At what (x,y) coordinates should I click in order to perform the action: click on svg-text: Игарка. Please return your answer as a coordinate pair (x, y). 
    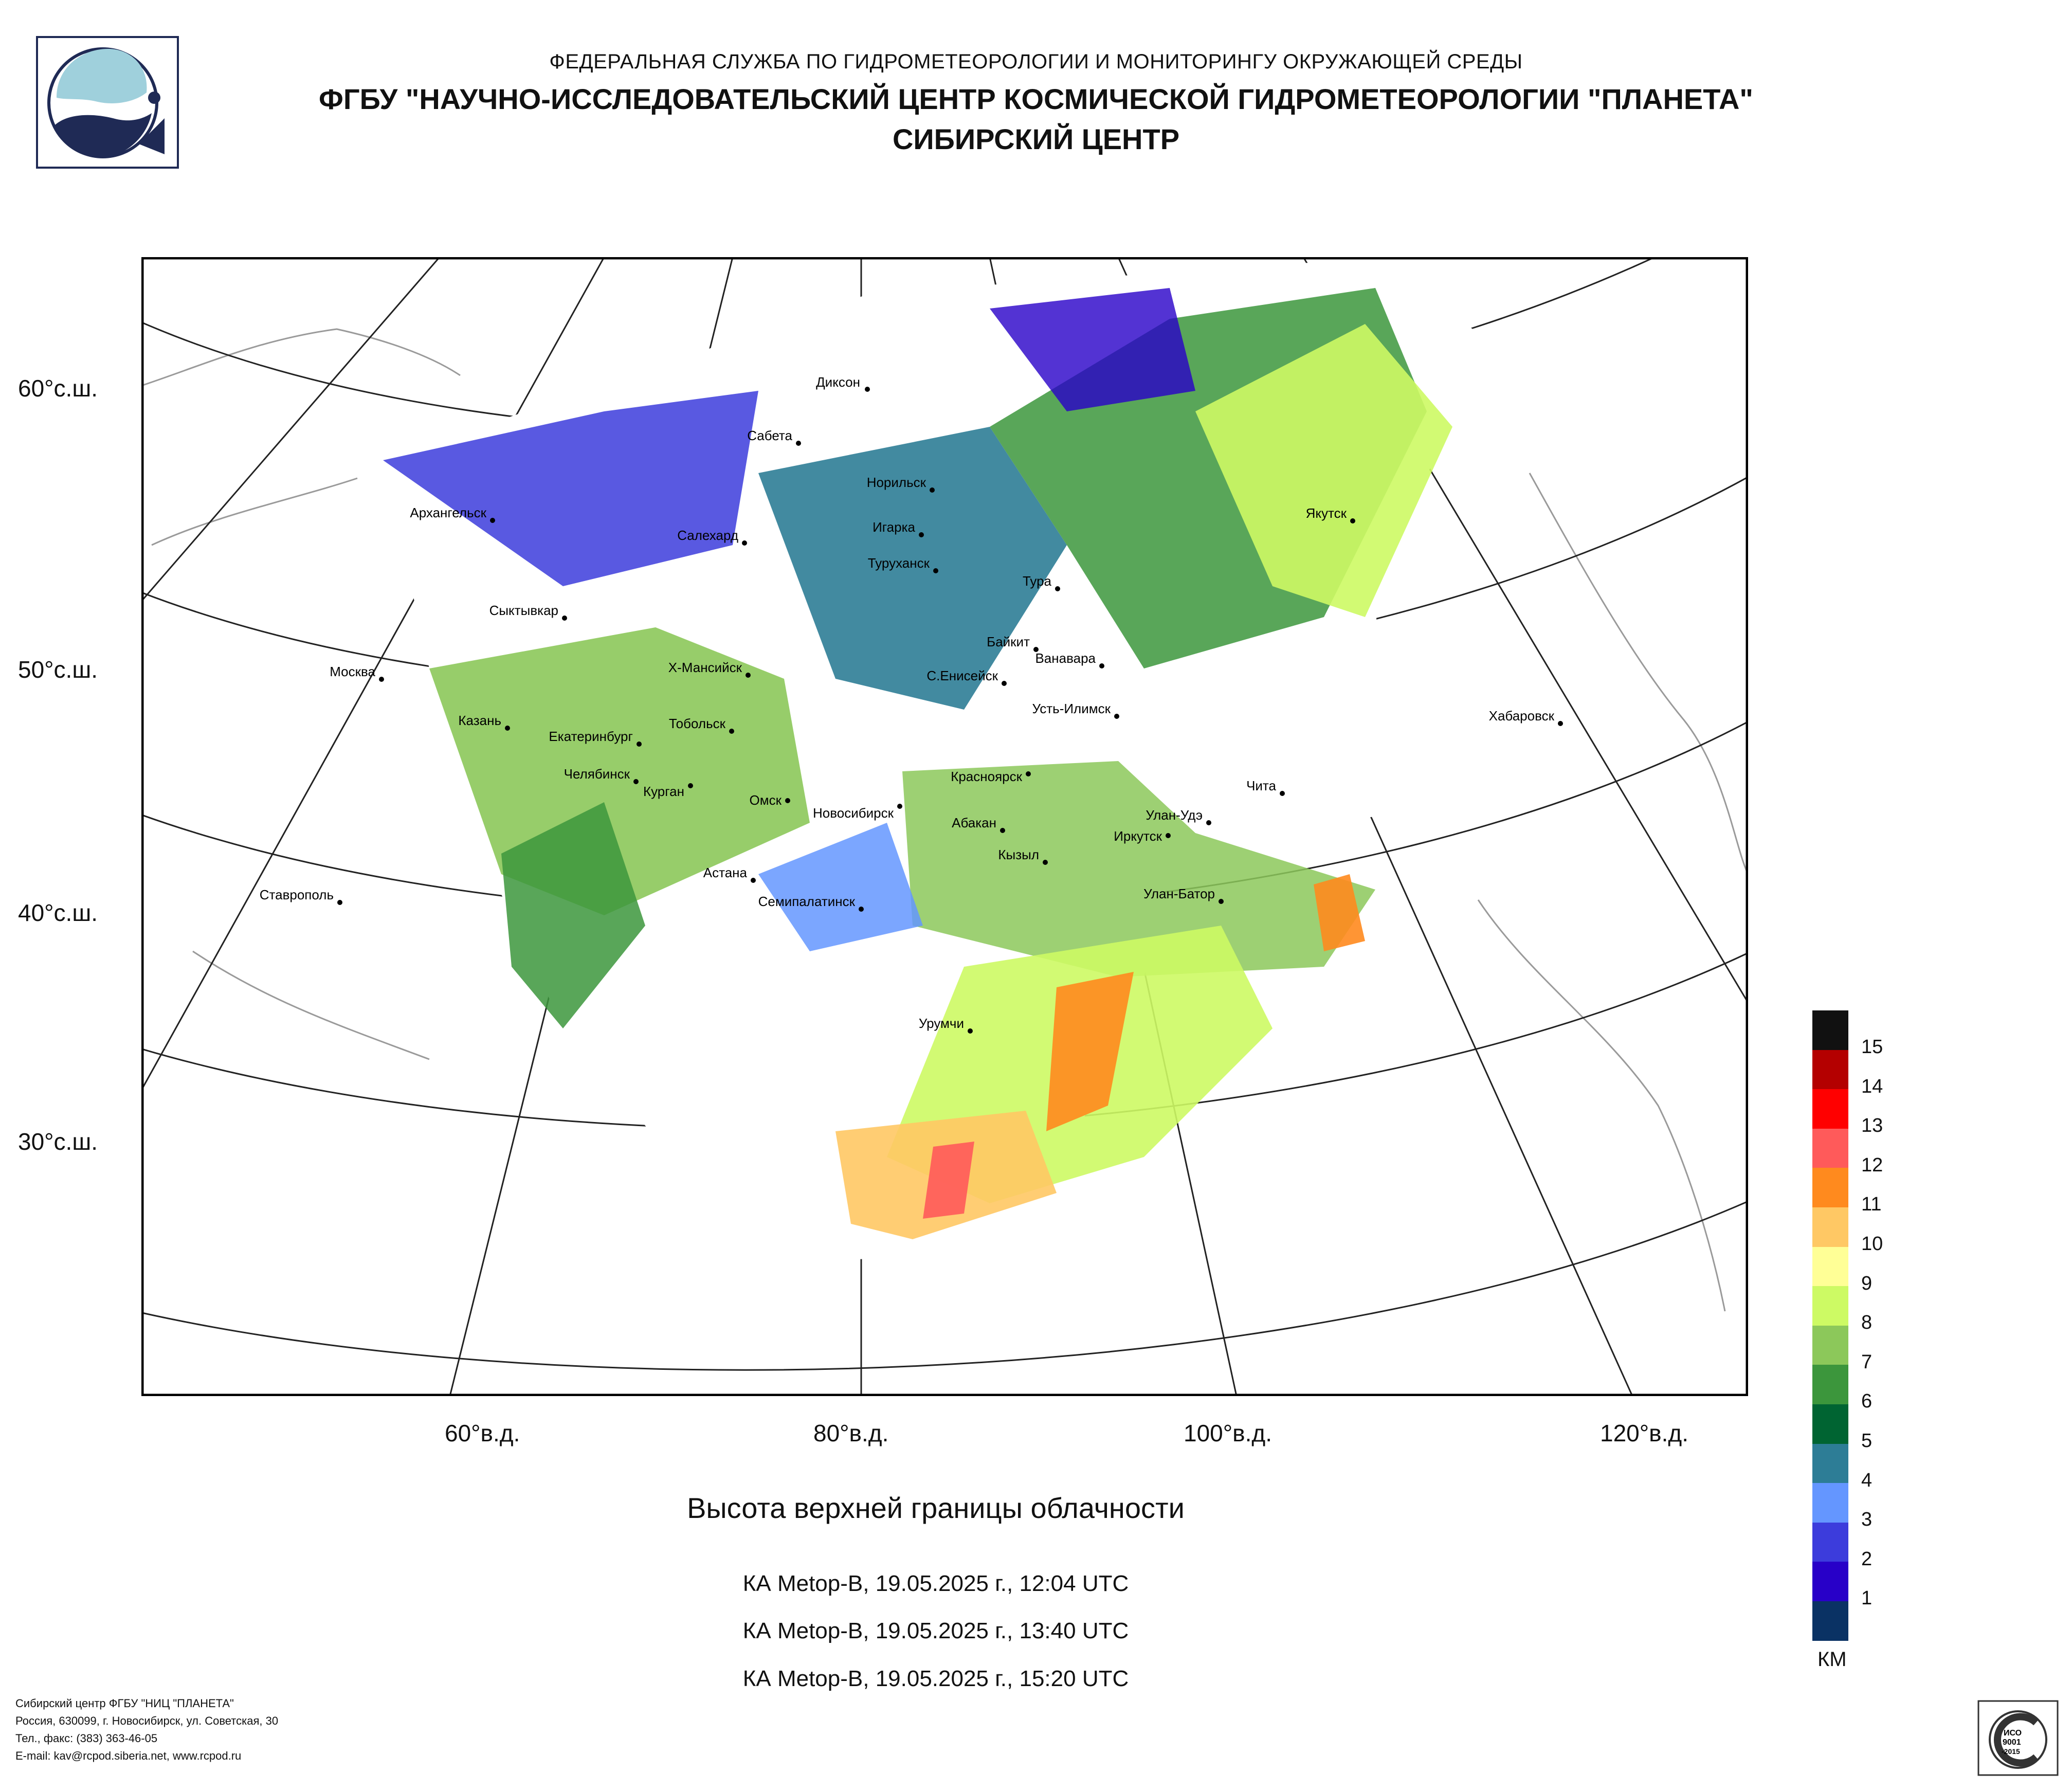
    Looking at the image, I should click on (894, 527).